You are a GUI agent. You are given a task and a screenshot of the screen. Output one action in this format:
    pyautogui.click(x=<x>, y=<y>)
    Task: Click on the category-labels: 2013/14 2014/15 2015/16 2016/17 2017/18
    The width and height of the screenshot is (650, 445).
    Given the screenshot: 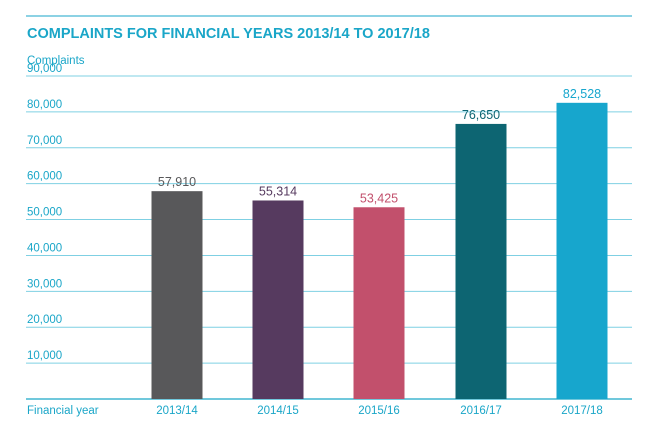 What is the action you would take?
    pyautogui.click(x=379, y=411)
    